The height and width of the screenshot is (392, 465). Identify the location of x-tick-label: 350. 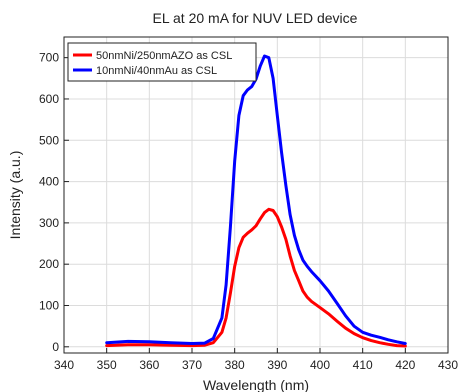
(107, 365).